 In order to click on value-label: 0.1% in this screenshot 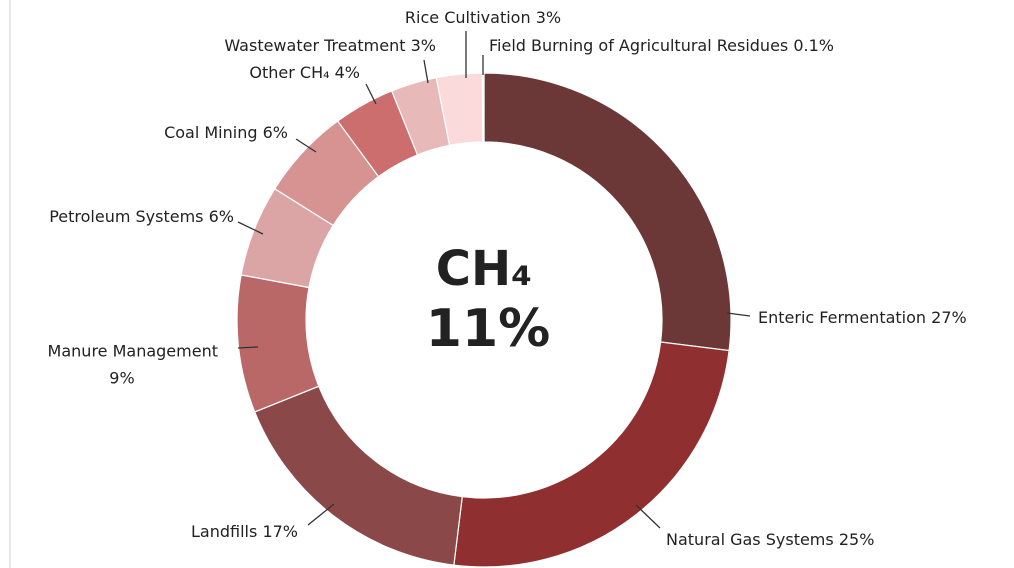, I will do `click(813, 45)`.